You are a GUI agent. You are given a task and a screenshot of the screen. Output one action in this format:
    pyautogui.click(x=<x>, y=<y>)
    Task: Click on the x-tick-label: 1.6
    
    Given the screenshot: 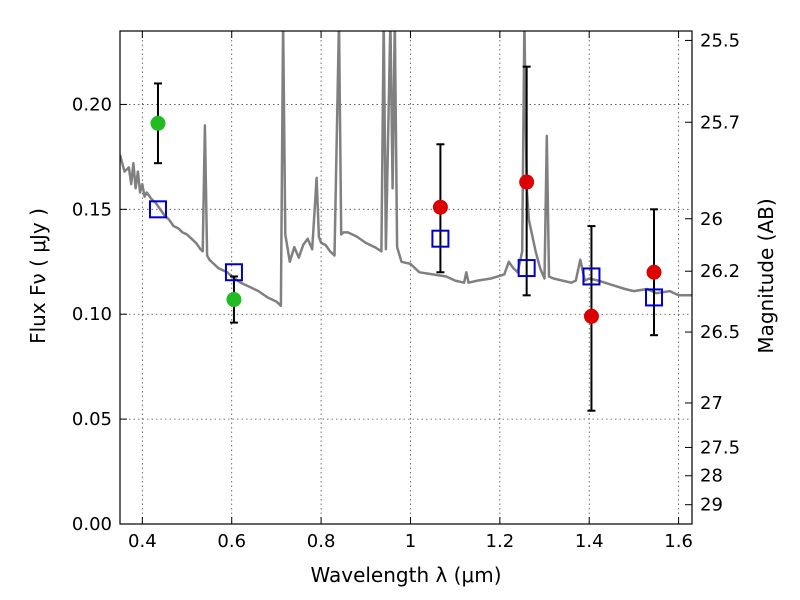 What is the action you would take?
    pyautogui.click(x=678, y=541)
    